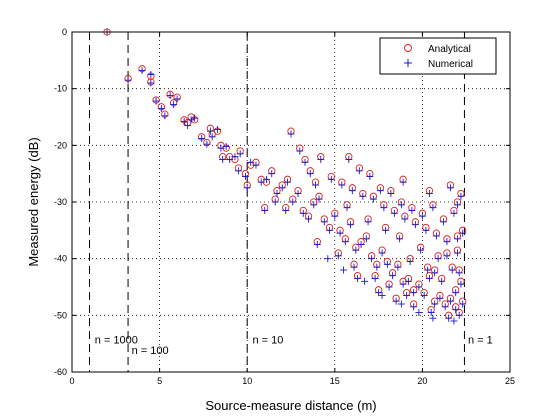 Image resolution: width=560 pixels, height=420 pixels. What do you see at coordinates (33, 201) in the screenshot?
I see `y-axis-title: Measured energy (dB)` at bounding box center [33, 201].